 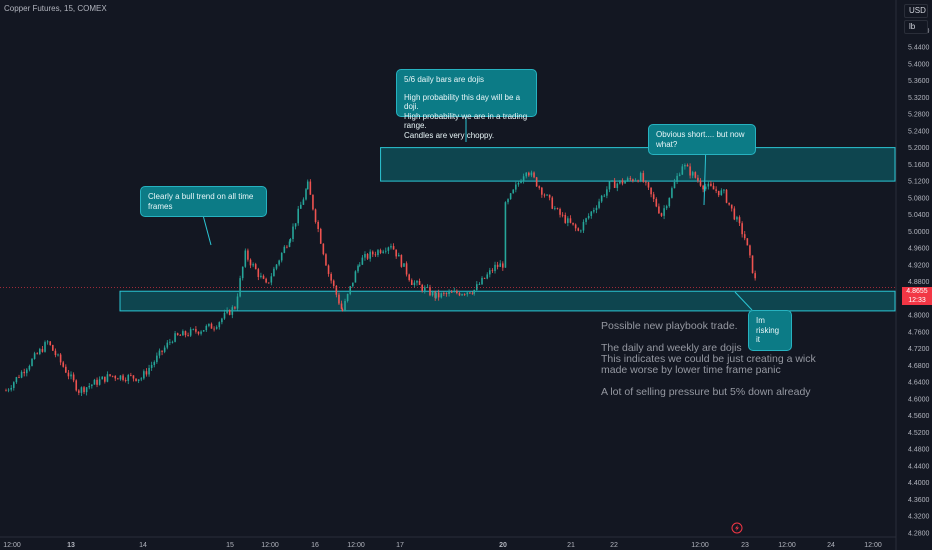 I want to click on axis-settings: USD lb, so click(x=916, y=20).